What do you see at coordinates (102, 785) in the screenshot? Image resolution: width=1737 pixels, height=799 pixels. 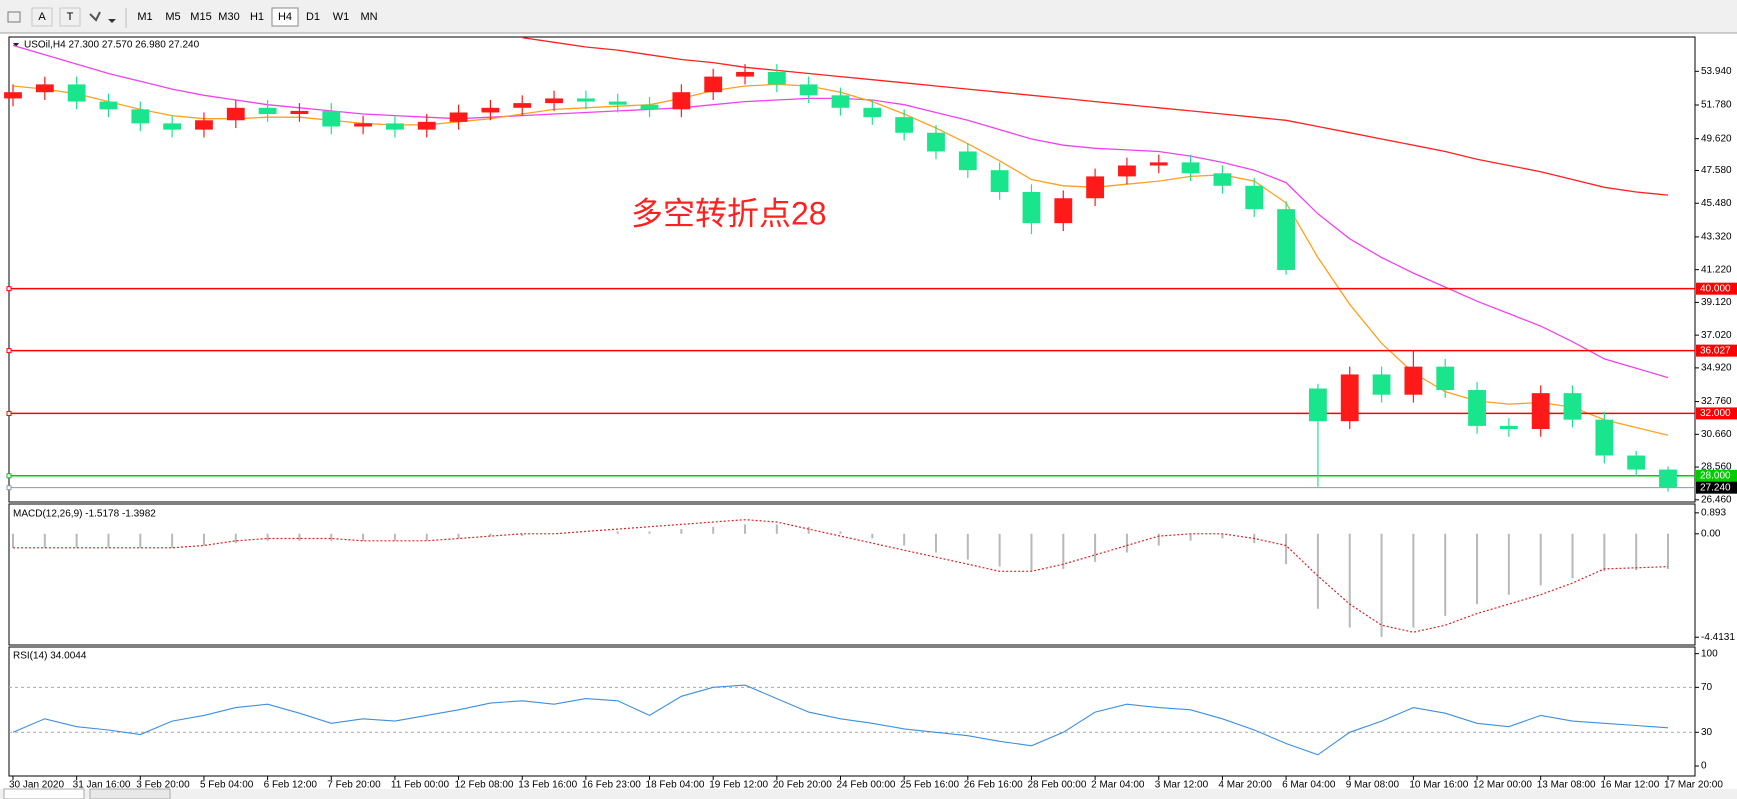 I see `x-tick-label: 31 Jan 16:00` at bounding box center [102, 785].